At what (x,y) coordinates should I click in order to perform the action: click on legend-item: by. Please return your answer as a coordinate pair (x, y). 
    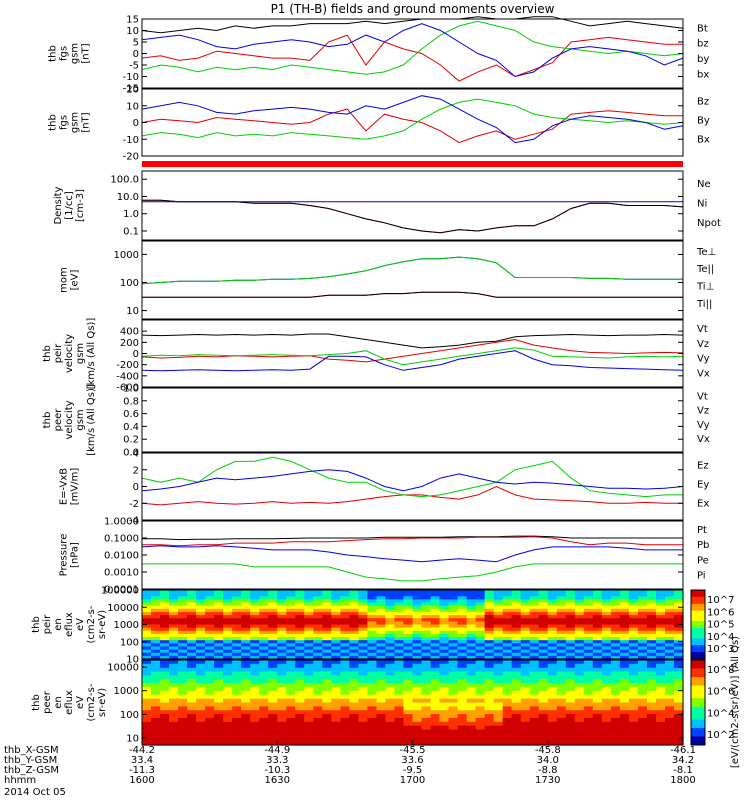
    Looking at the image, I should click on (703, 59).